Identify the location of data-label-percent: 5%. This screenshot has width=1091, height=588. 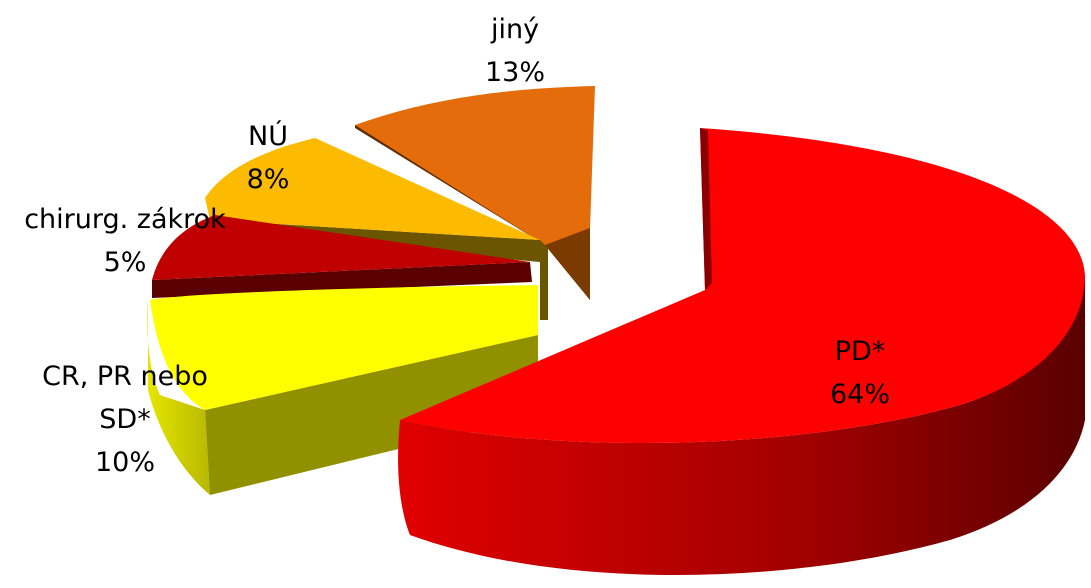
(125, 262).